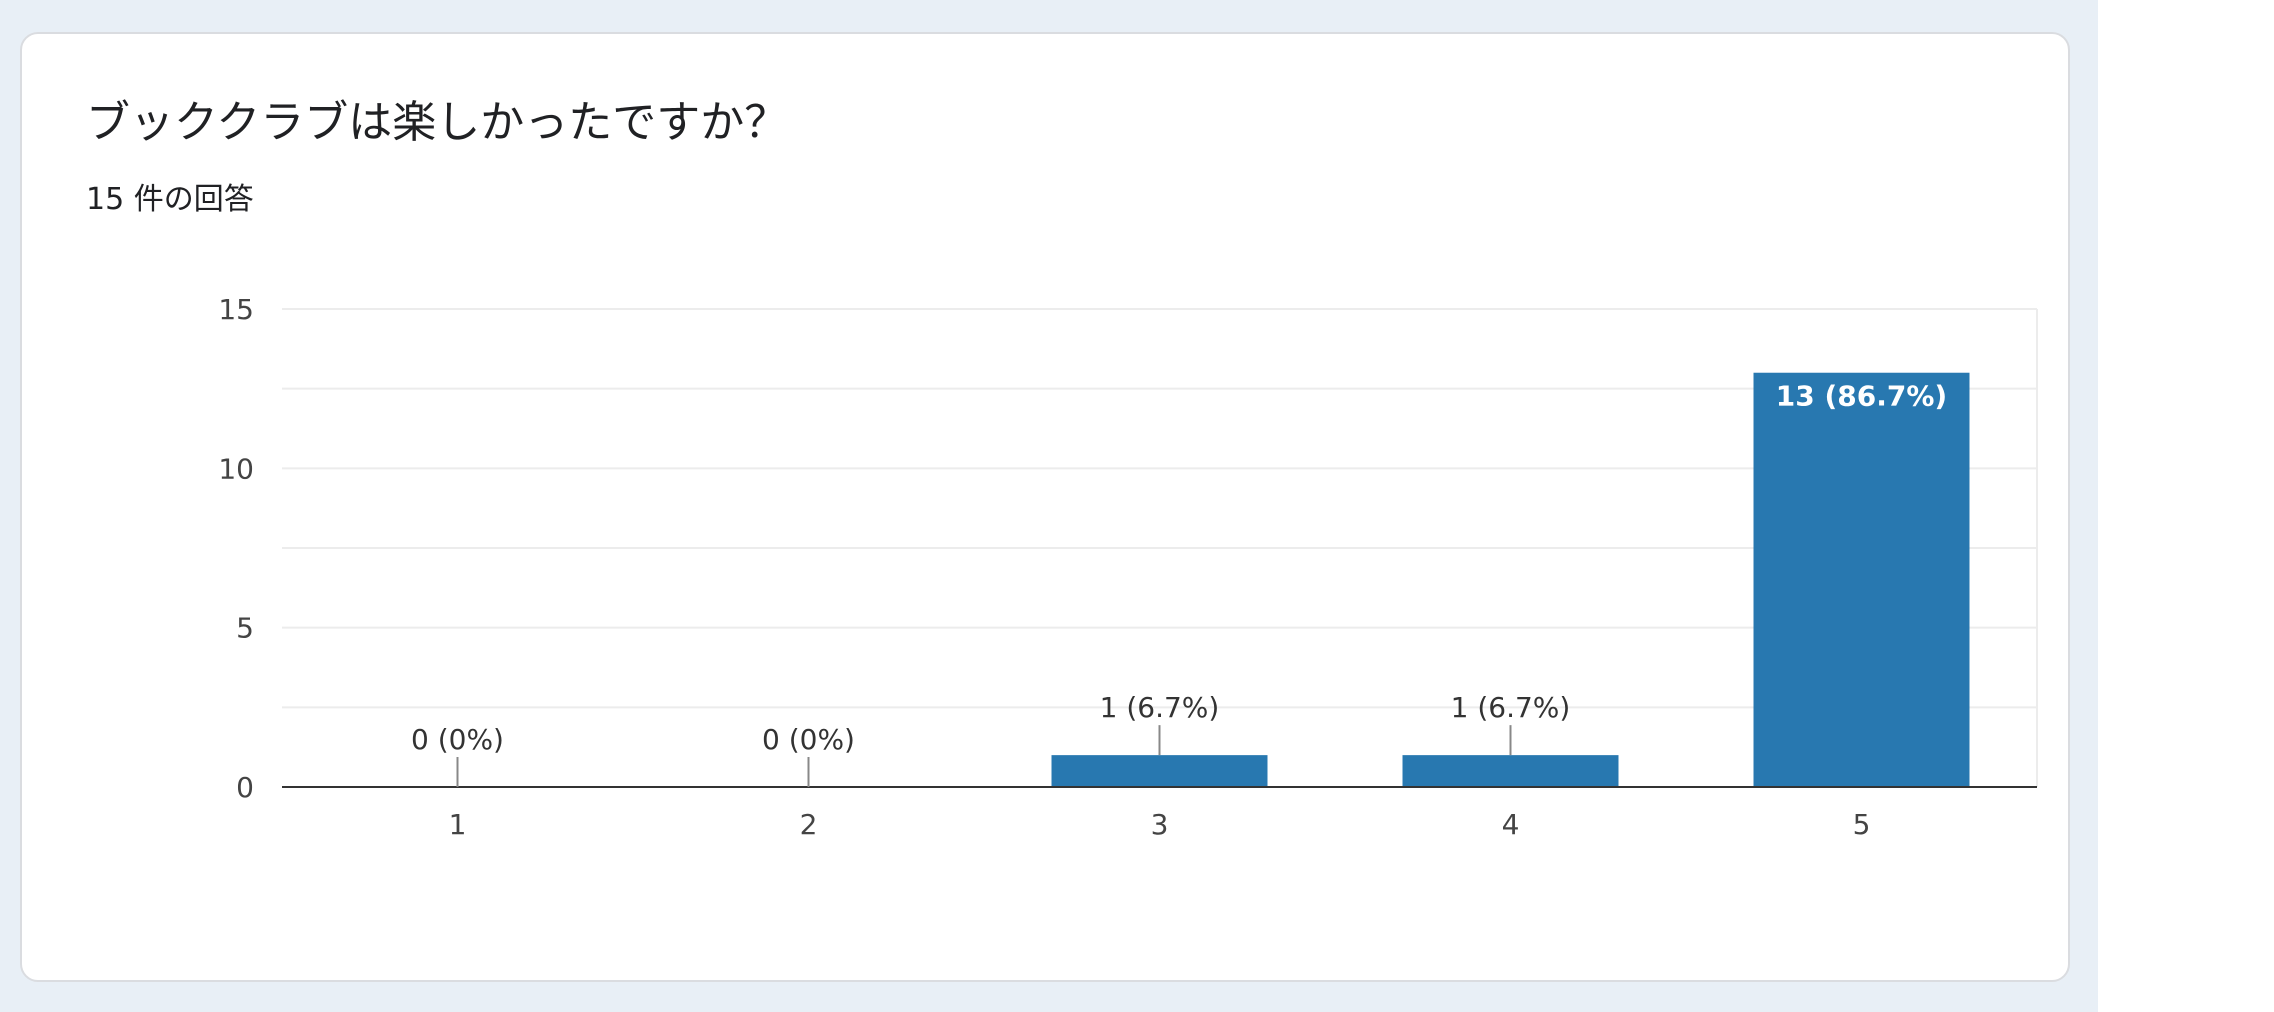  Describe the element at coordinates (245, 787) in the screenshot. I see `y-tick-label: 0` at that location.